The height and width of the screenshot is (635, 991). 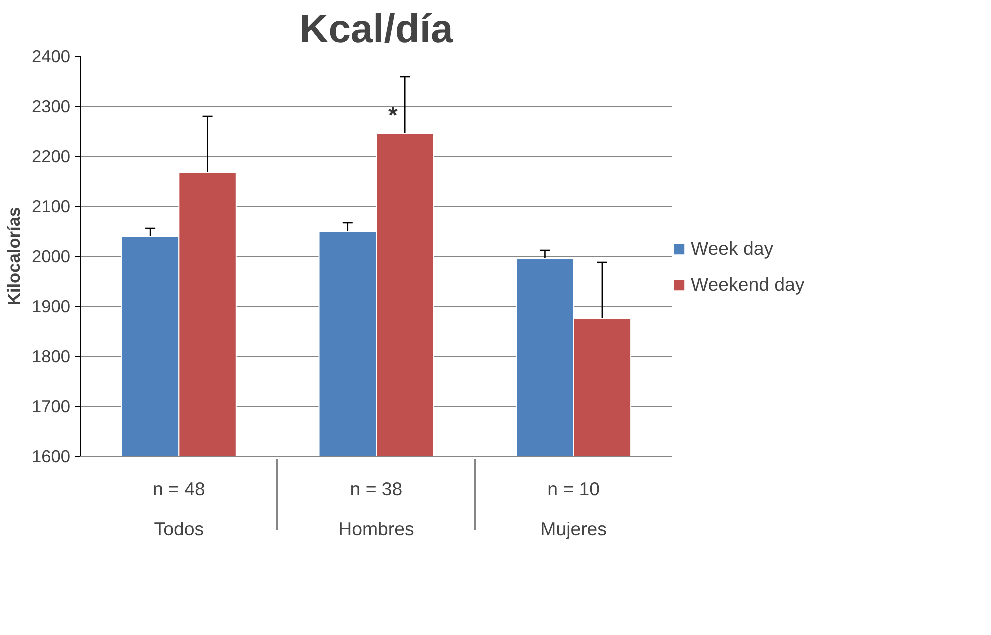 I want to click on y-tick-label: 2400, so click(x=51, y=56).